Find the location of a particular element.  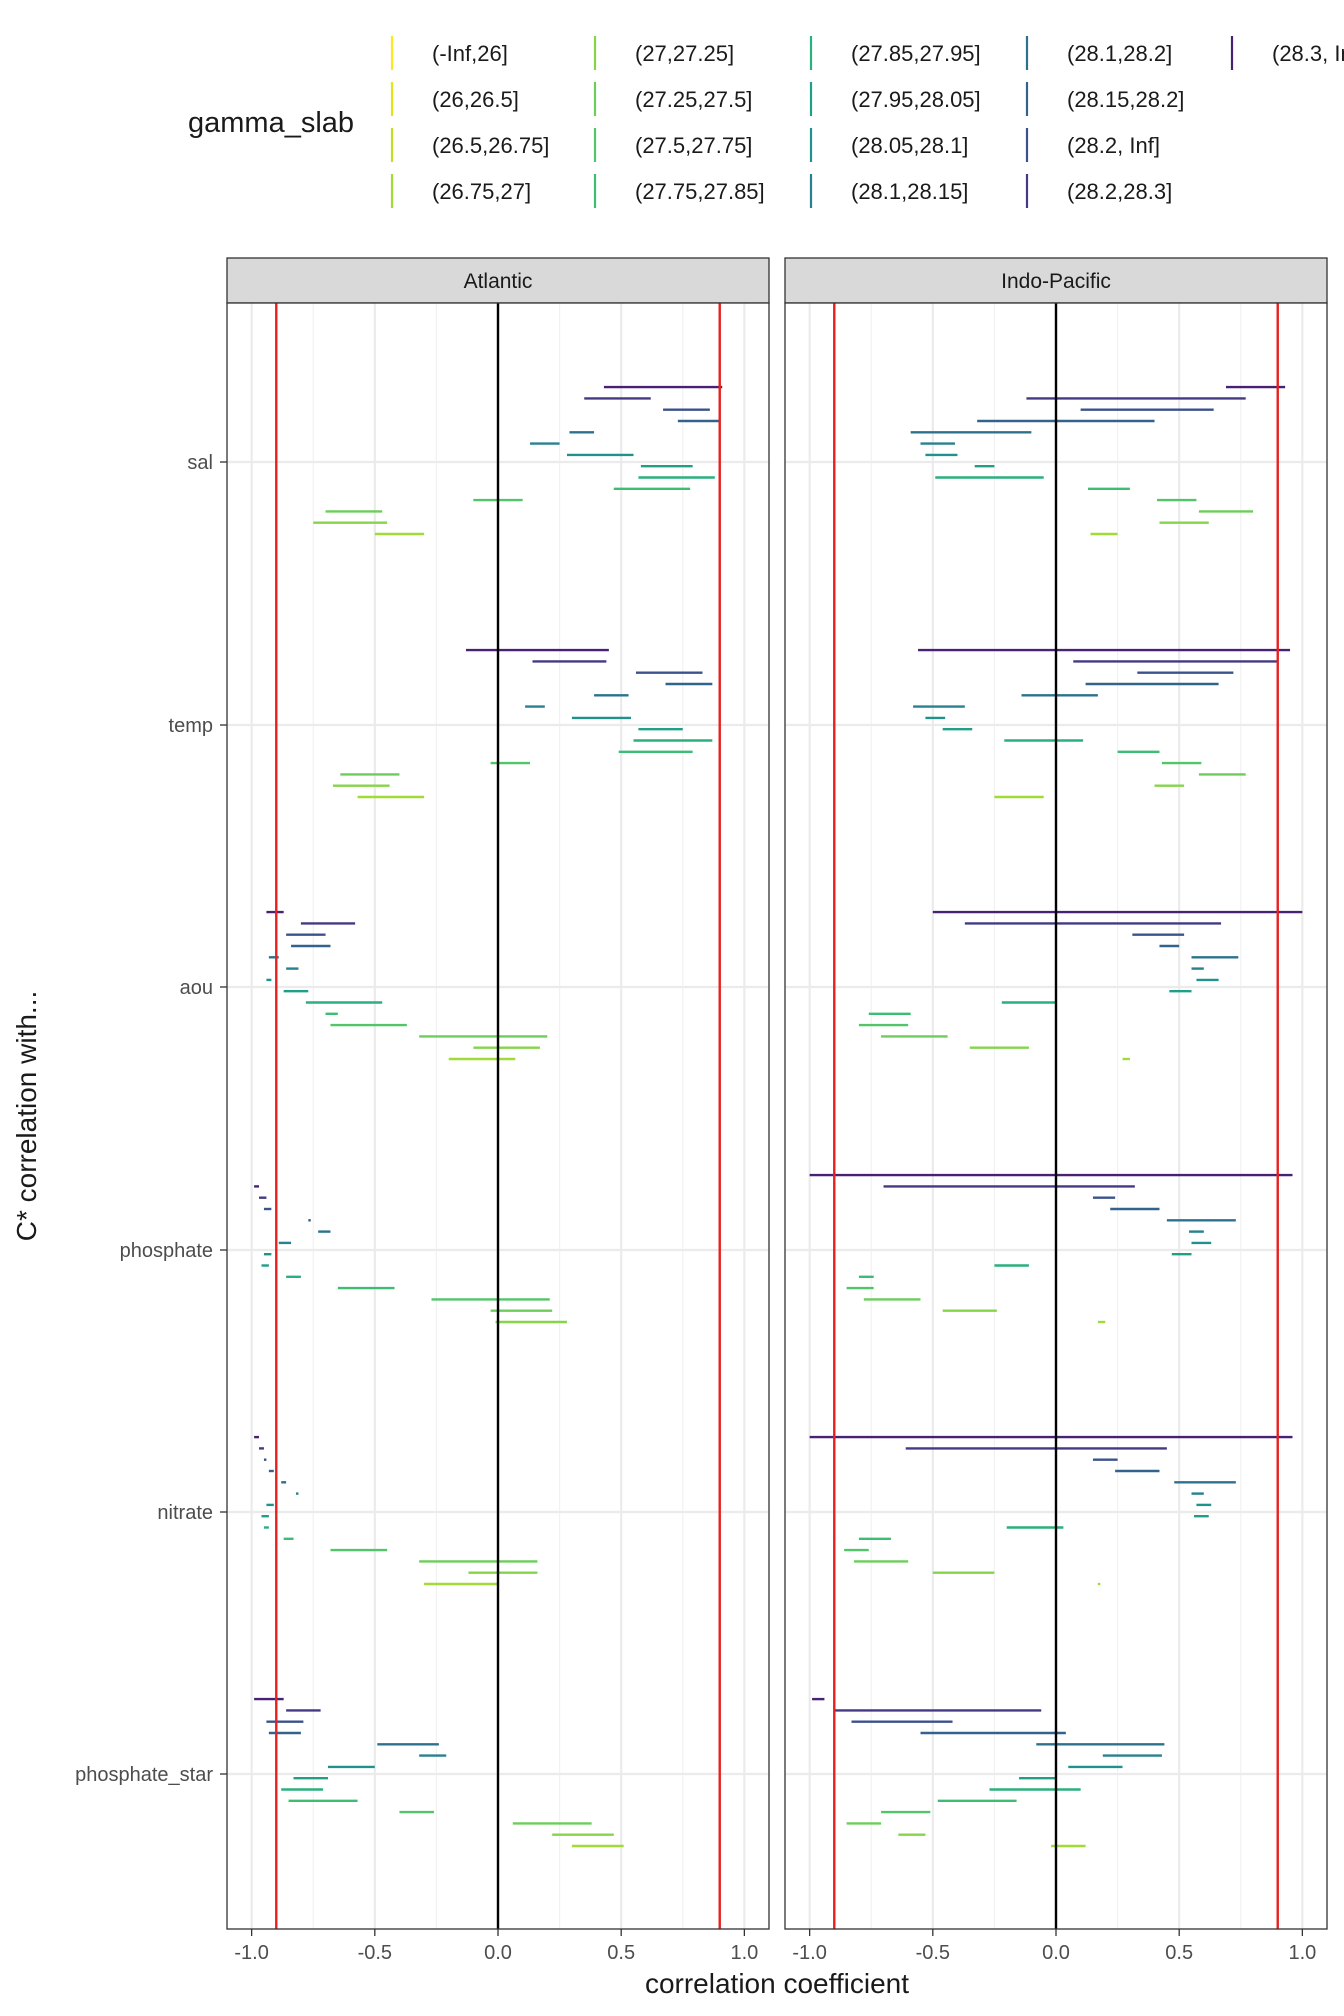

legend-item: (28.1,28.2] is located at coordinates (1098, 53).